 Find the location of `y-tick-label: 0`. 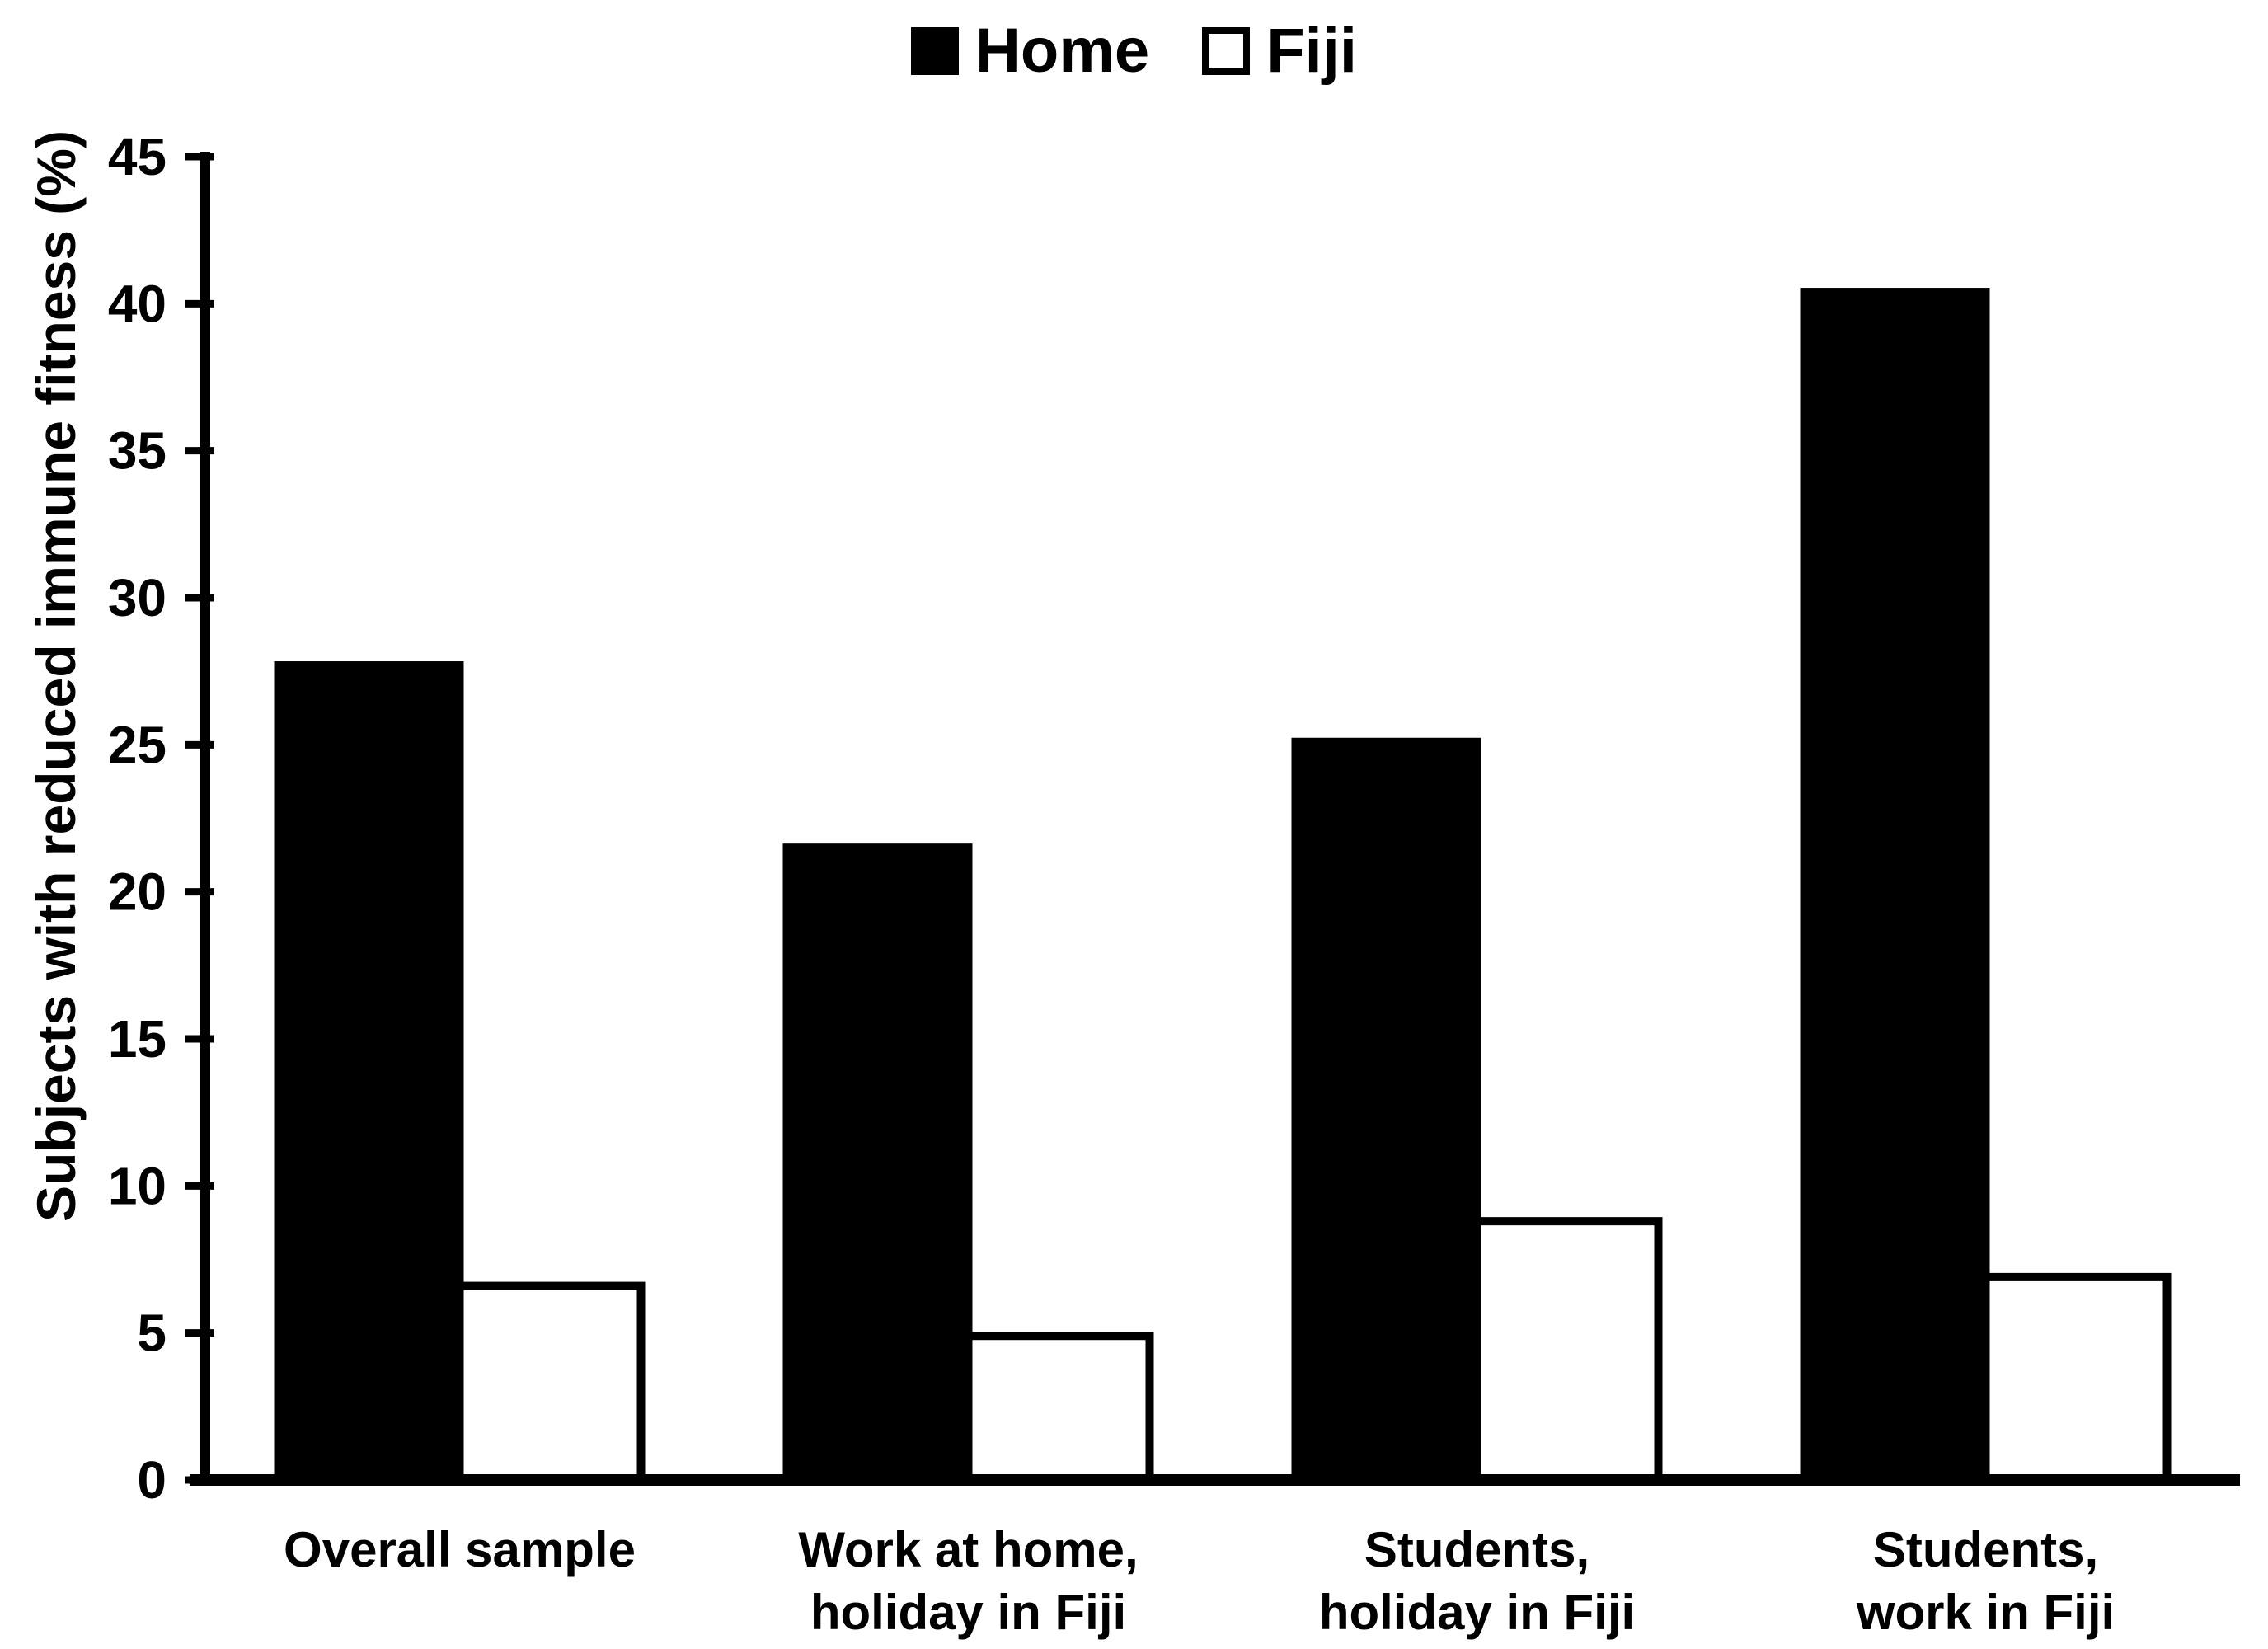

y-tick-label: 0 is located at coordinates (152, 1480).